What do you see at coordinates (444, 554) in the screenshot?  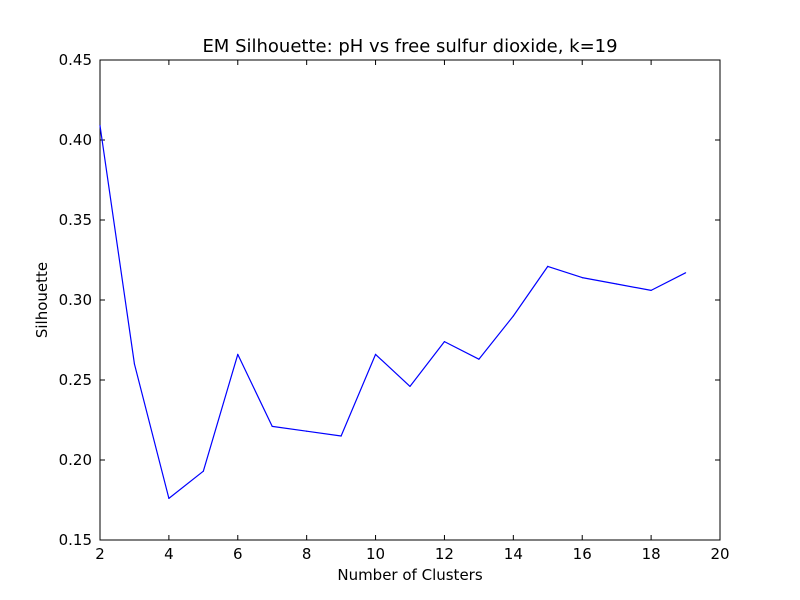 I see `x-tick-label: 12` at bounding box center [444, 554].